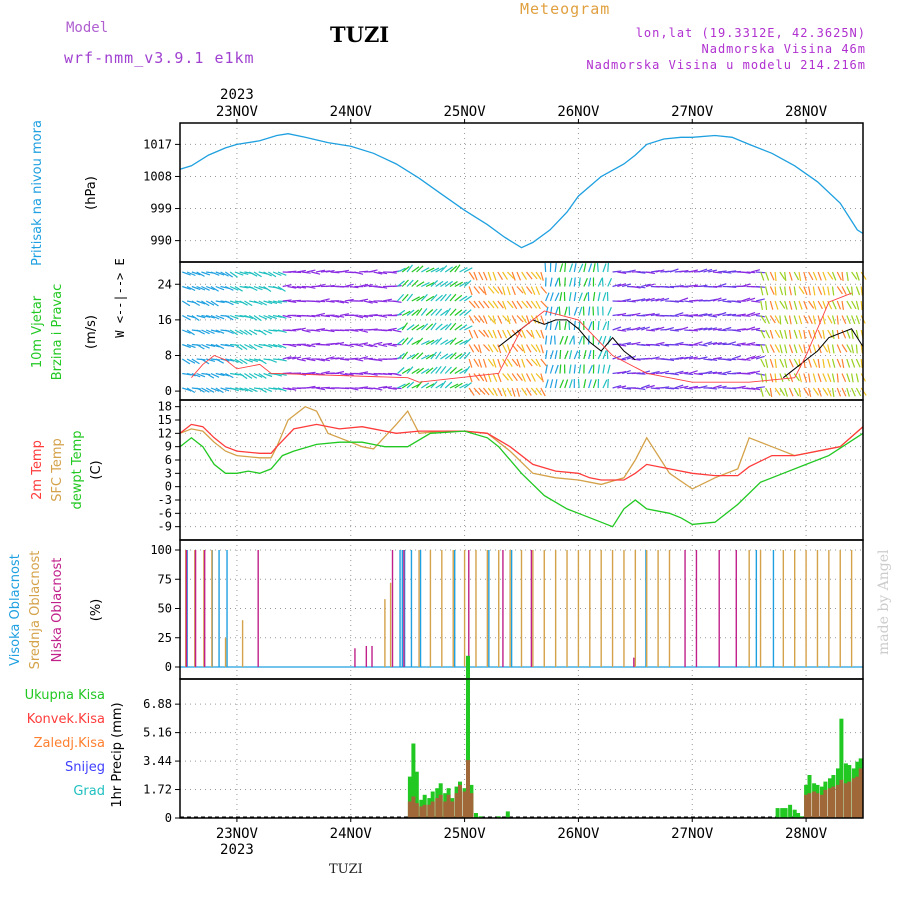 Image resolution: width=900 pixels, height=900 pixels. I want to click on lonlat-label: lon,lat (19.3312E, 42.3625N), so click(750, 33).